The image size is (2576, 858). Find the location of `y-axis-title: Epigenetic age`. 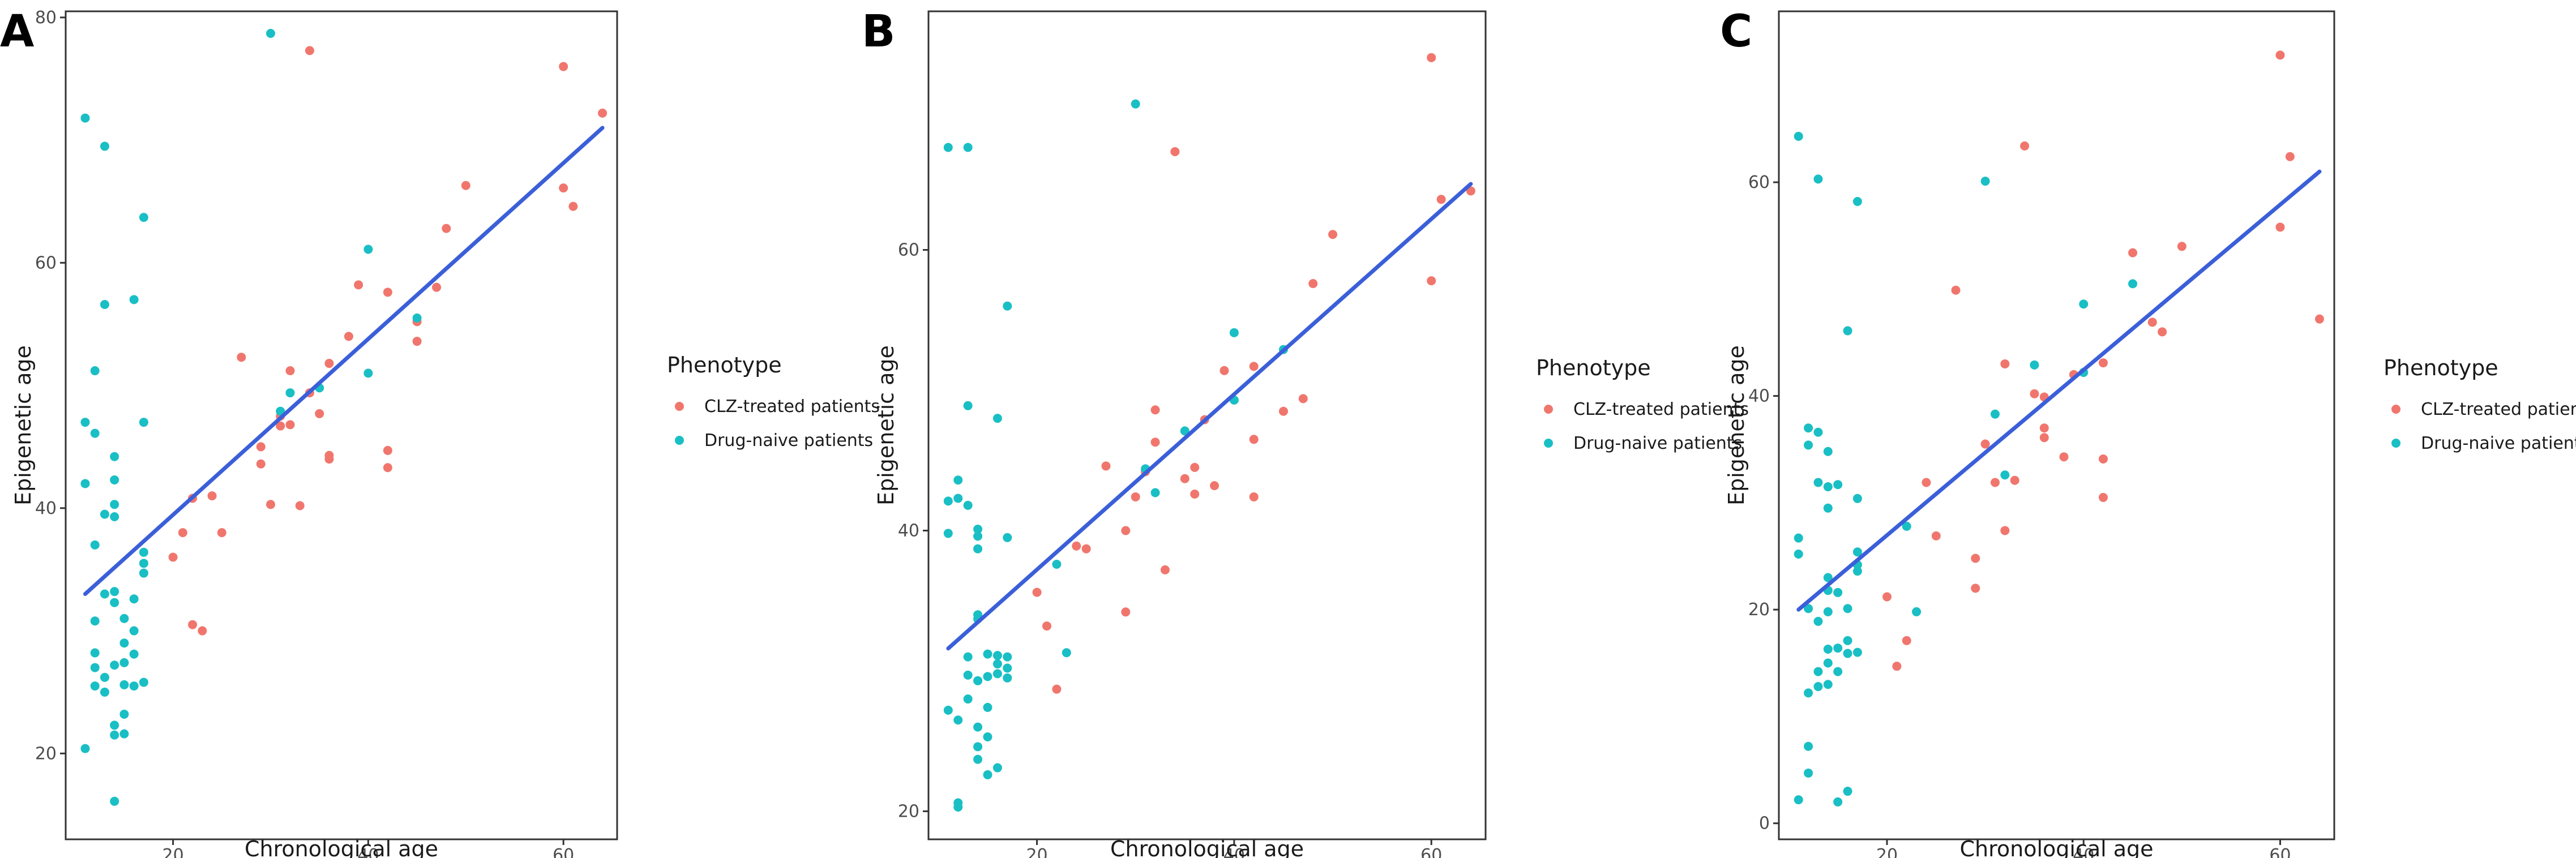

y-axis-title: Epigenetic age is located at coordinates (886, 425).